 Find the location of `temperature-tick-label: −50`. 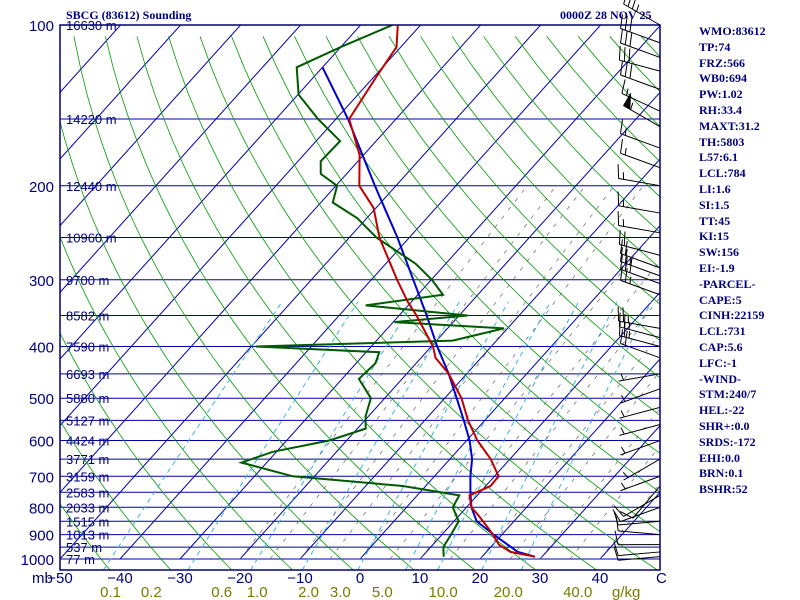

temperature-tick-label: −50 is located at coordinates (59, 578).